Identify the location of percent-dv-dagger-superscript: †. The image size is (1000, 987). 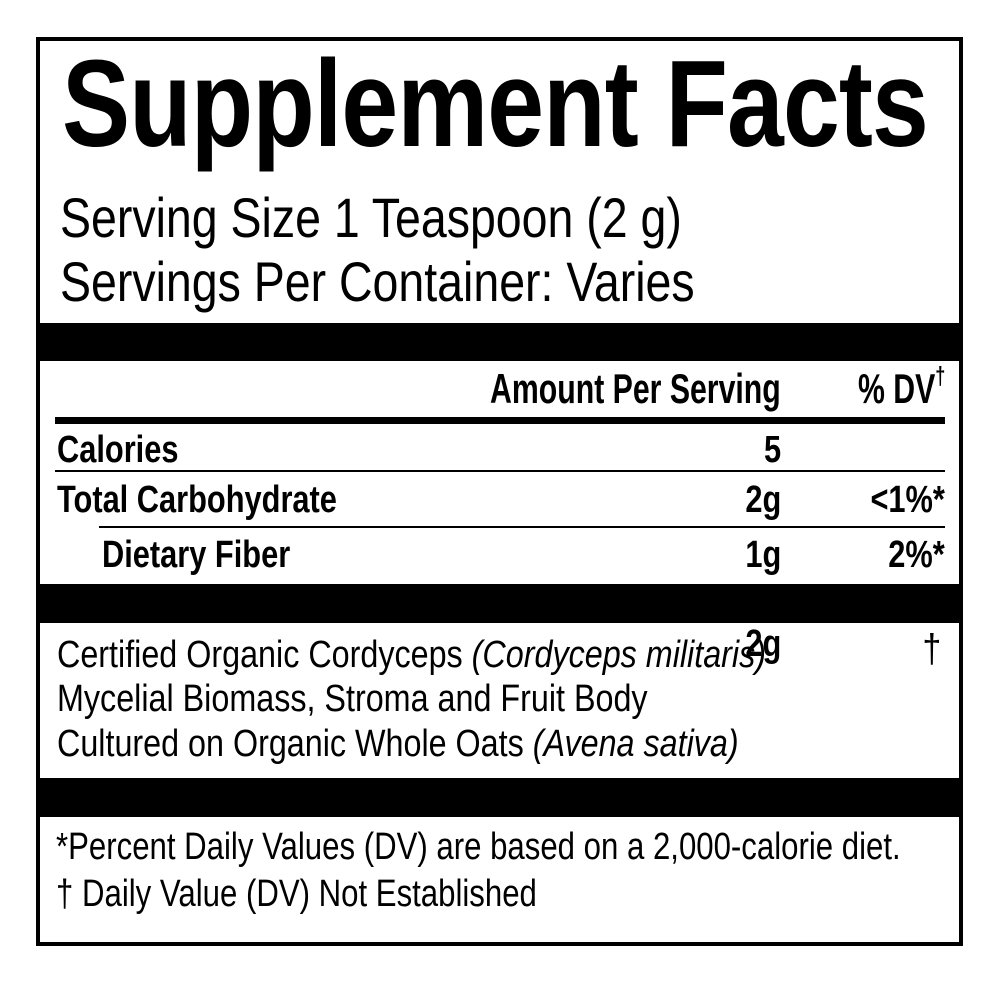
(939, 376).